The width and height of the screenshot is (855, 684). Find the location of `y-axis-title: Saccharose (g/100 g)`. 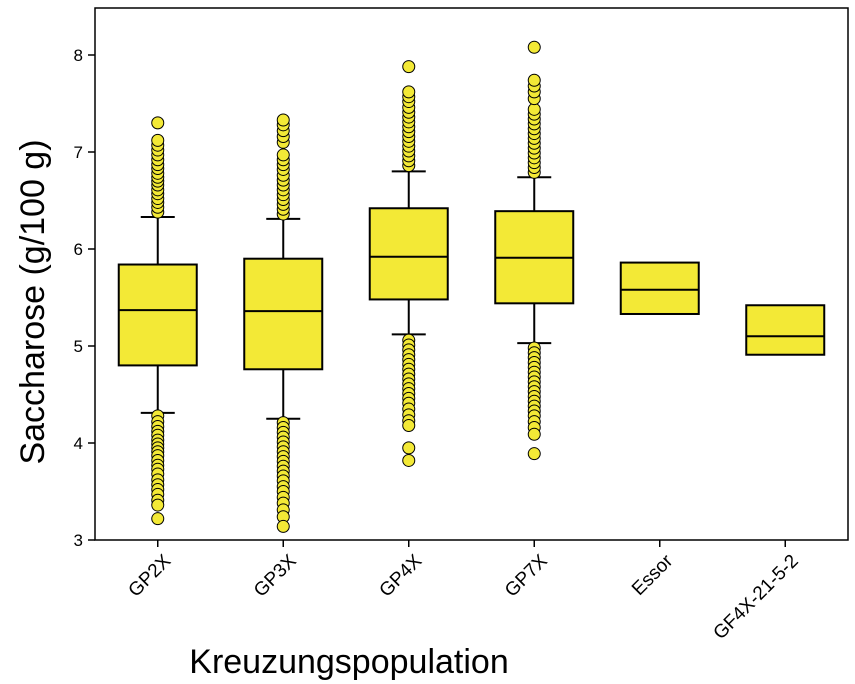

y-axis-title: Saccharose (g/100 g) is located at coordinates (33, 301).